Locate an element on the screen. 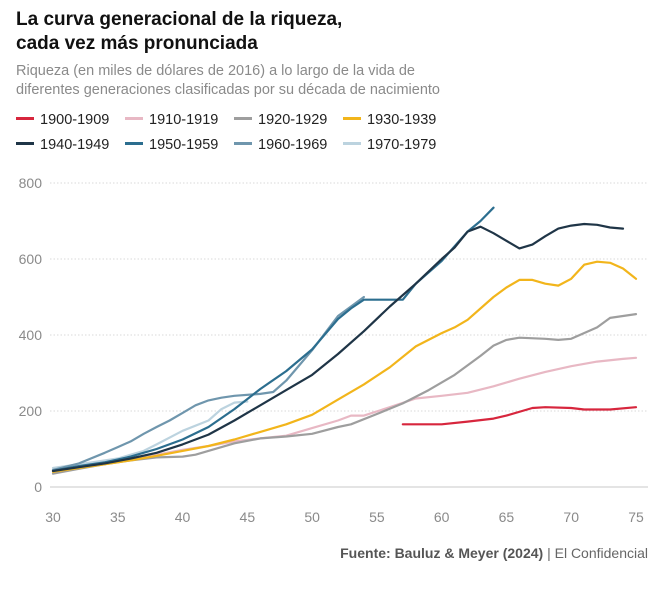  legend-item-1930-1939: 1930-1939 is located at coordinates (389, 120).